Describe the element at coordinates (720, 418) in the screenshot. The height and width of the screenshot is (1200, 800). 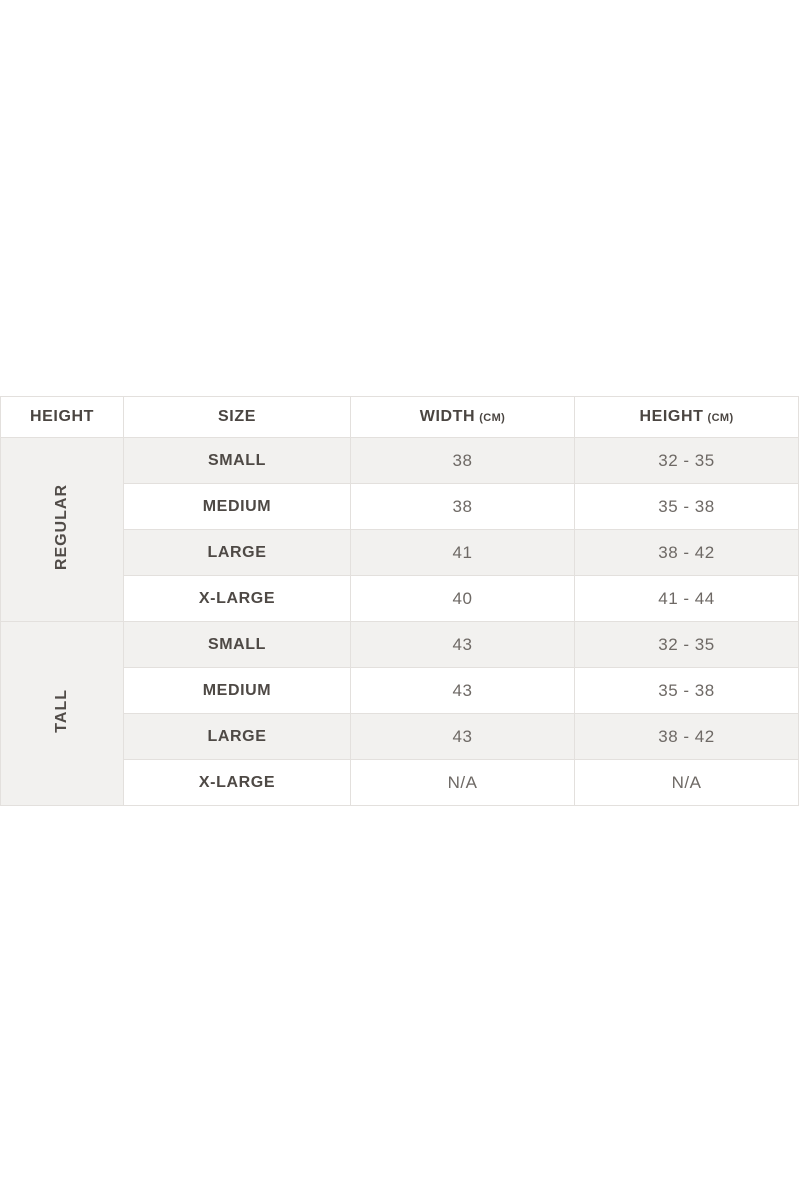
I see `col-header-height-cm-unit: (CM)` at that location.